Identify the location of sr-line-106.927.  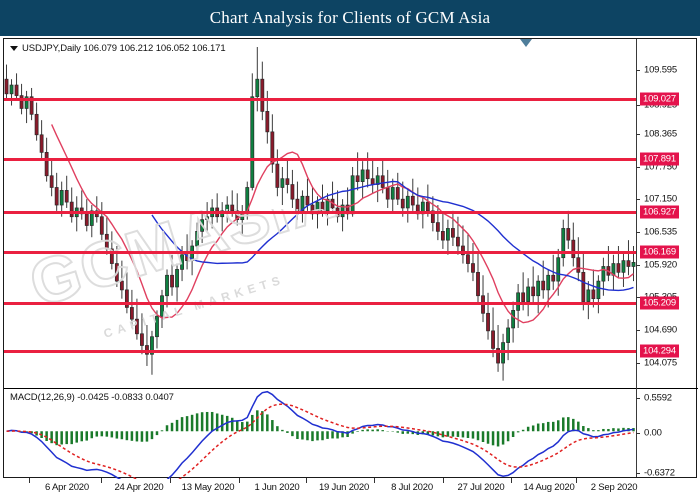
(320, 212).